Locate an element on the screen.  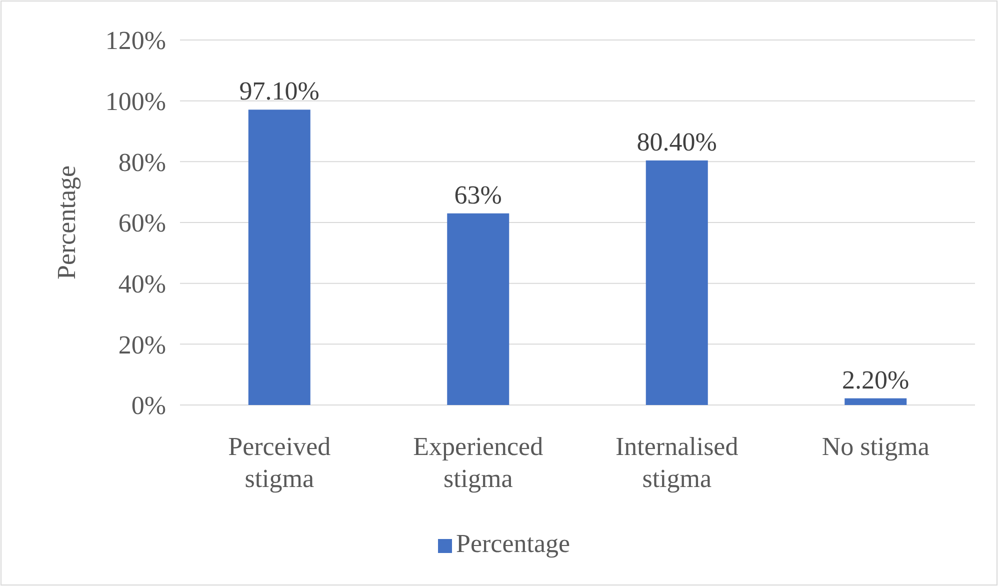
y-tick-label: 0% is located at coordinates (148, 405).